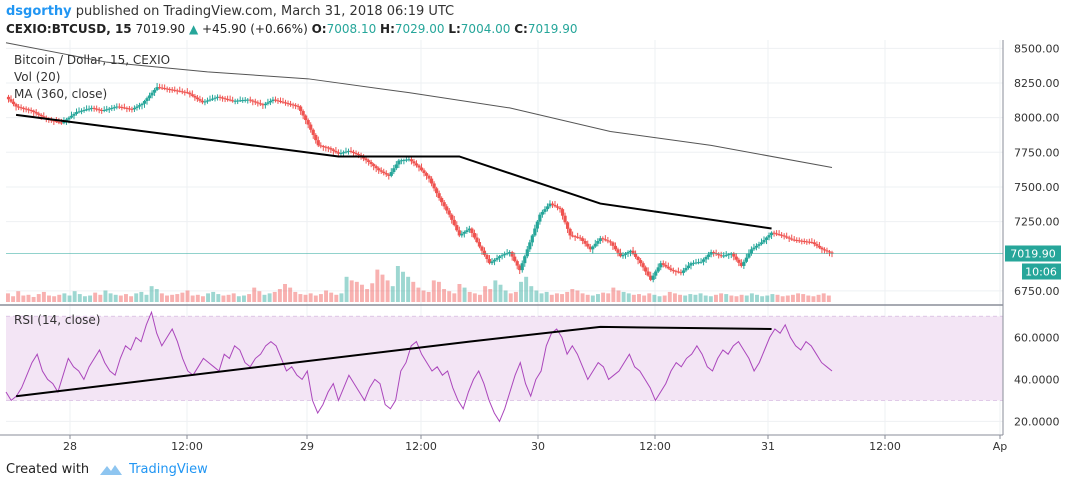 This screenshot has width=1074, height=487. I want to click on tradingview-link: TradingView, so click(168, 469).